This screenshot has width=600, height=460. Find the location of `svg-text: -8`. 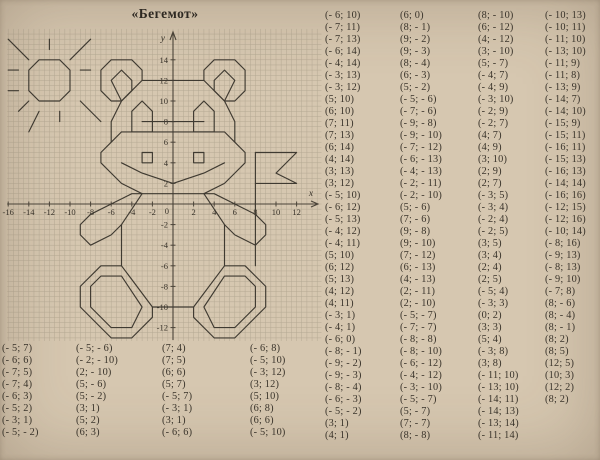

svg-text: -8 is located at coordinates (164, 286).